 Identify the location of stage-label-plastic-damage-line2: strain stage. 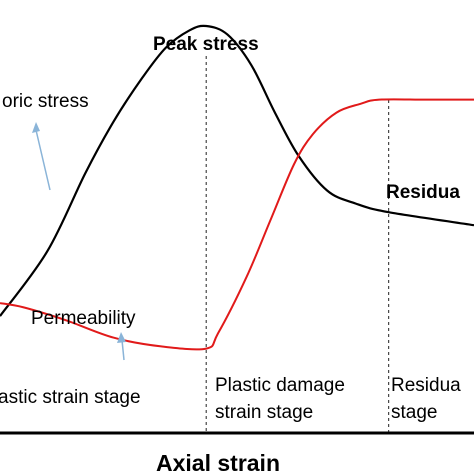
(264, 412).